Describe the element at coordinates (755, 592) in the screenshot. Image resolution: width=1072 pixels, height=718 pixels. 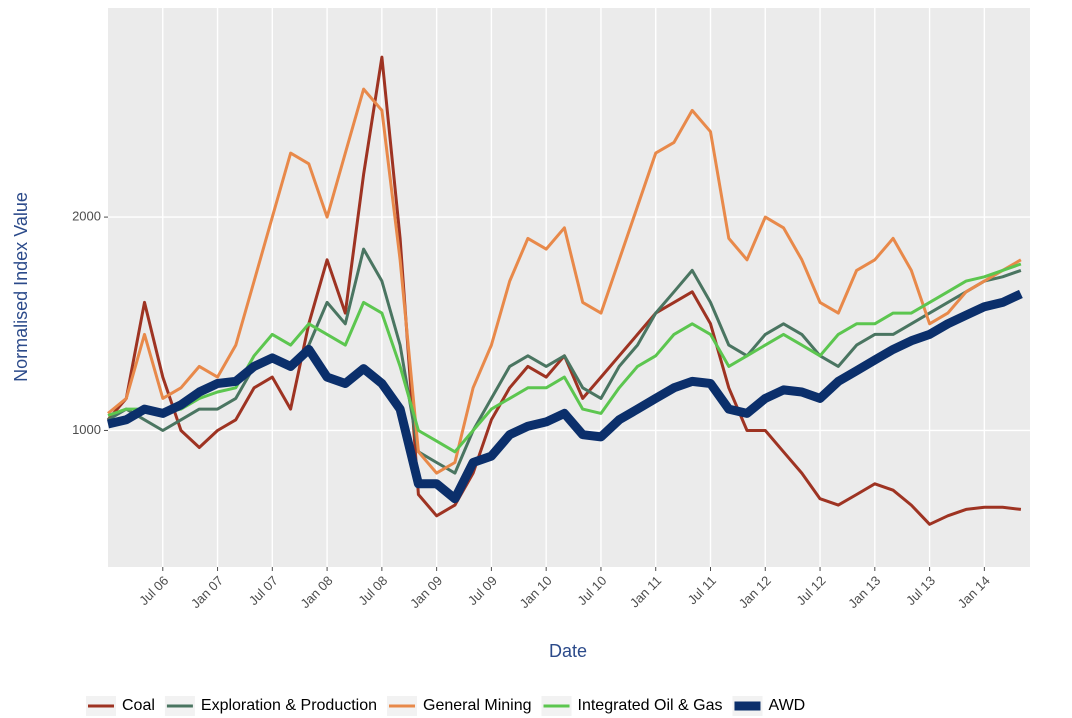
I see `x-tick-label: Jan 12` at that location.